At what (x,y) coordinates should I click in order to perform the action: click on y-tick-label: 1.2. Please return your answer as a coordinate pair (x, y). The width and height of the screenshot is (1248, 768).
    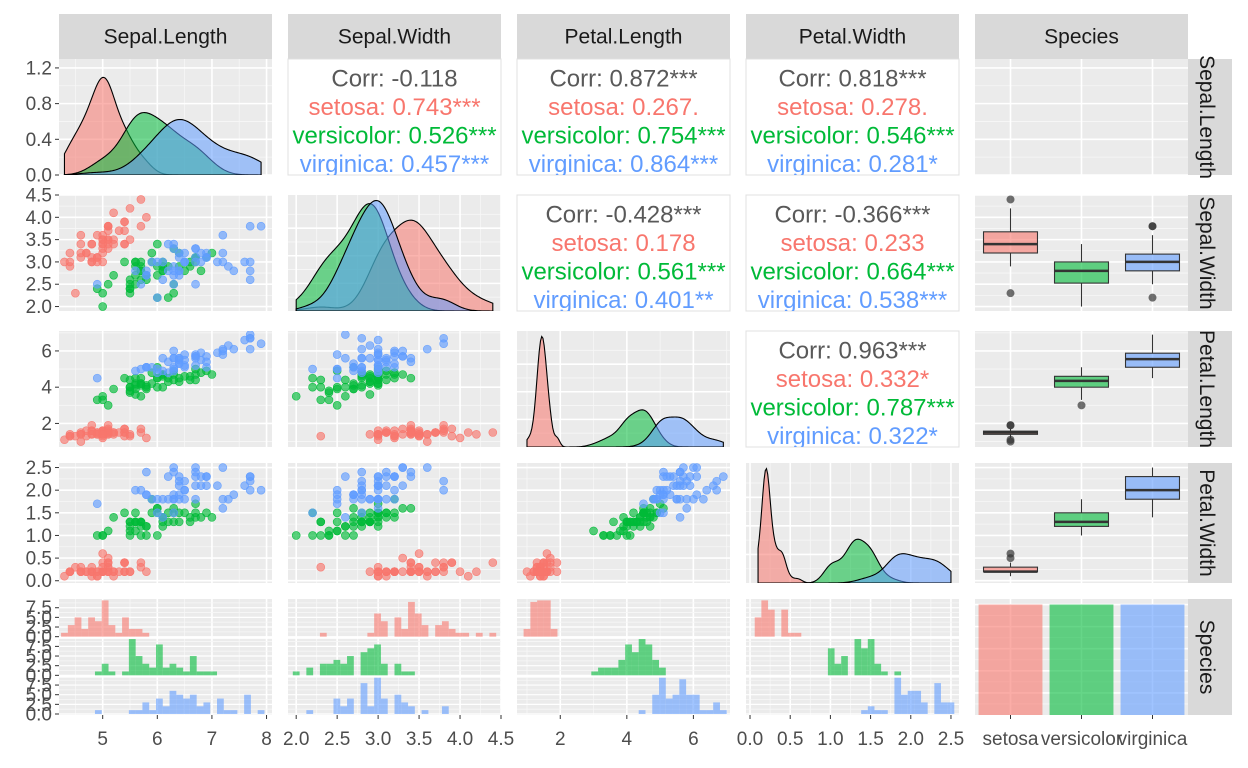
    Looking at the image, I should click on (39, 68).